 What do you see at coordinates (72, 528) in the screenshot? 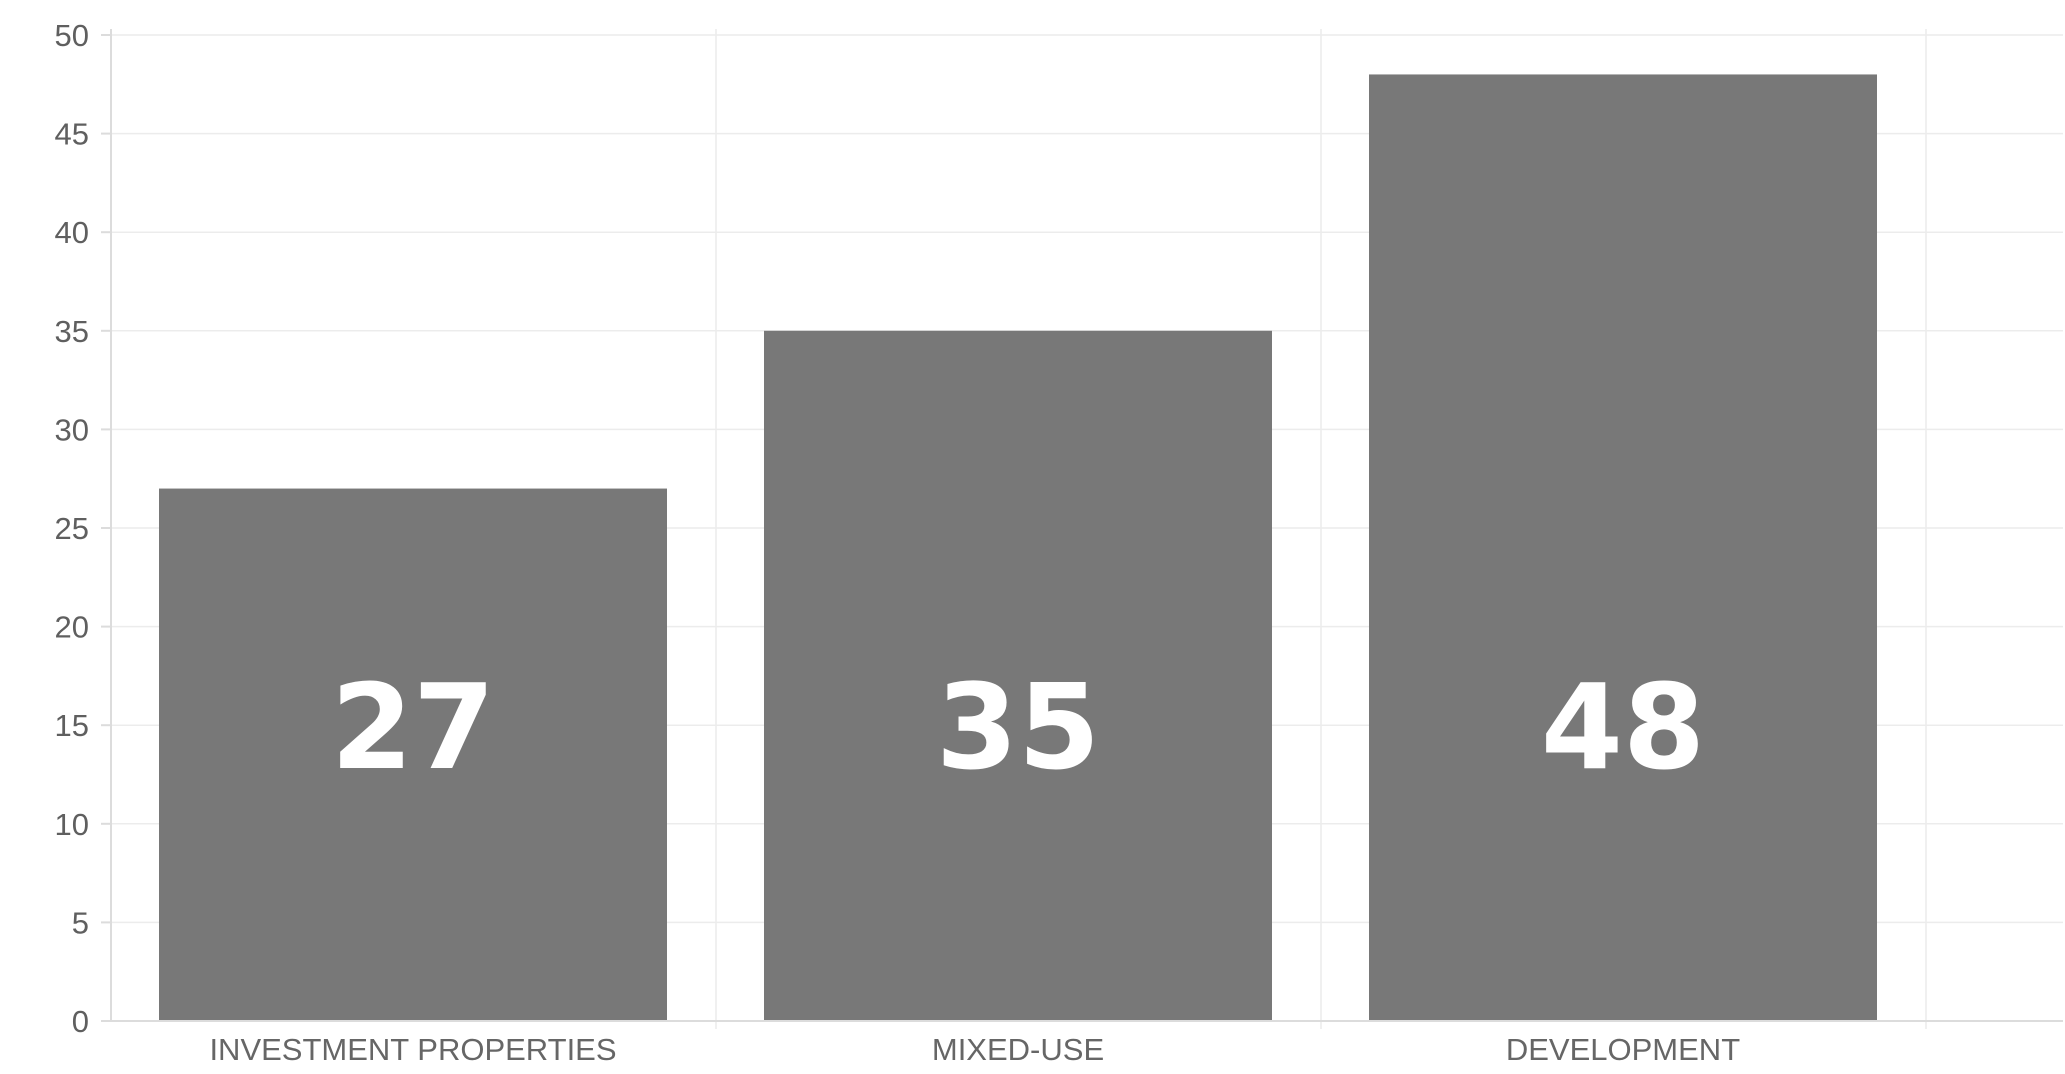
I see `y-tick-label: 25` at bounding box center [72, 528].